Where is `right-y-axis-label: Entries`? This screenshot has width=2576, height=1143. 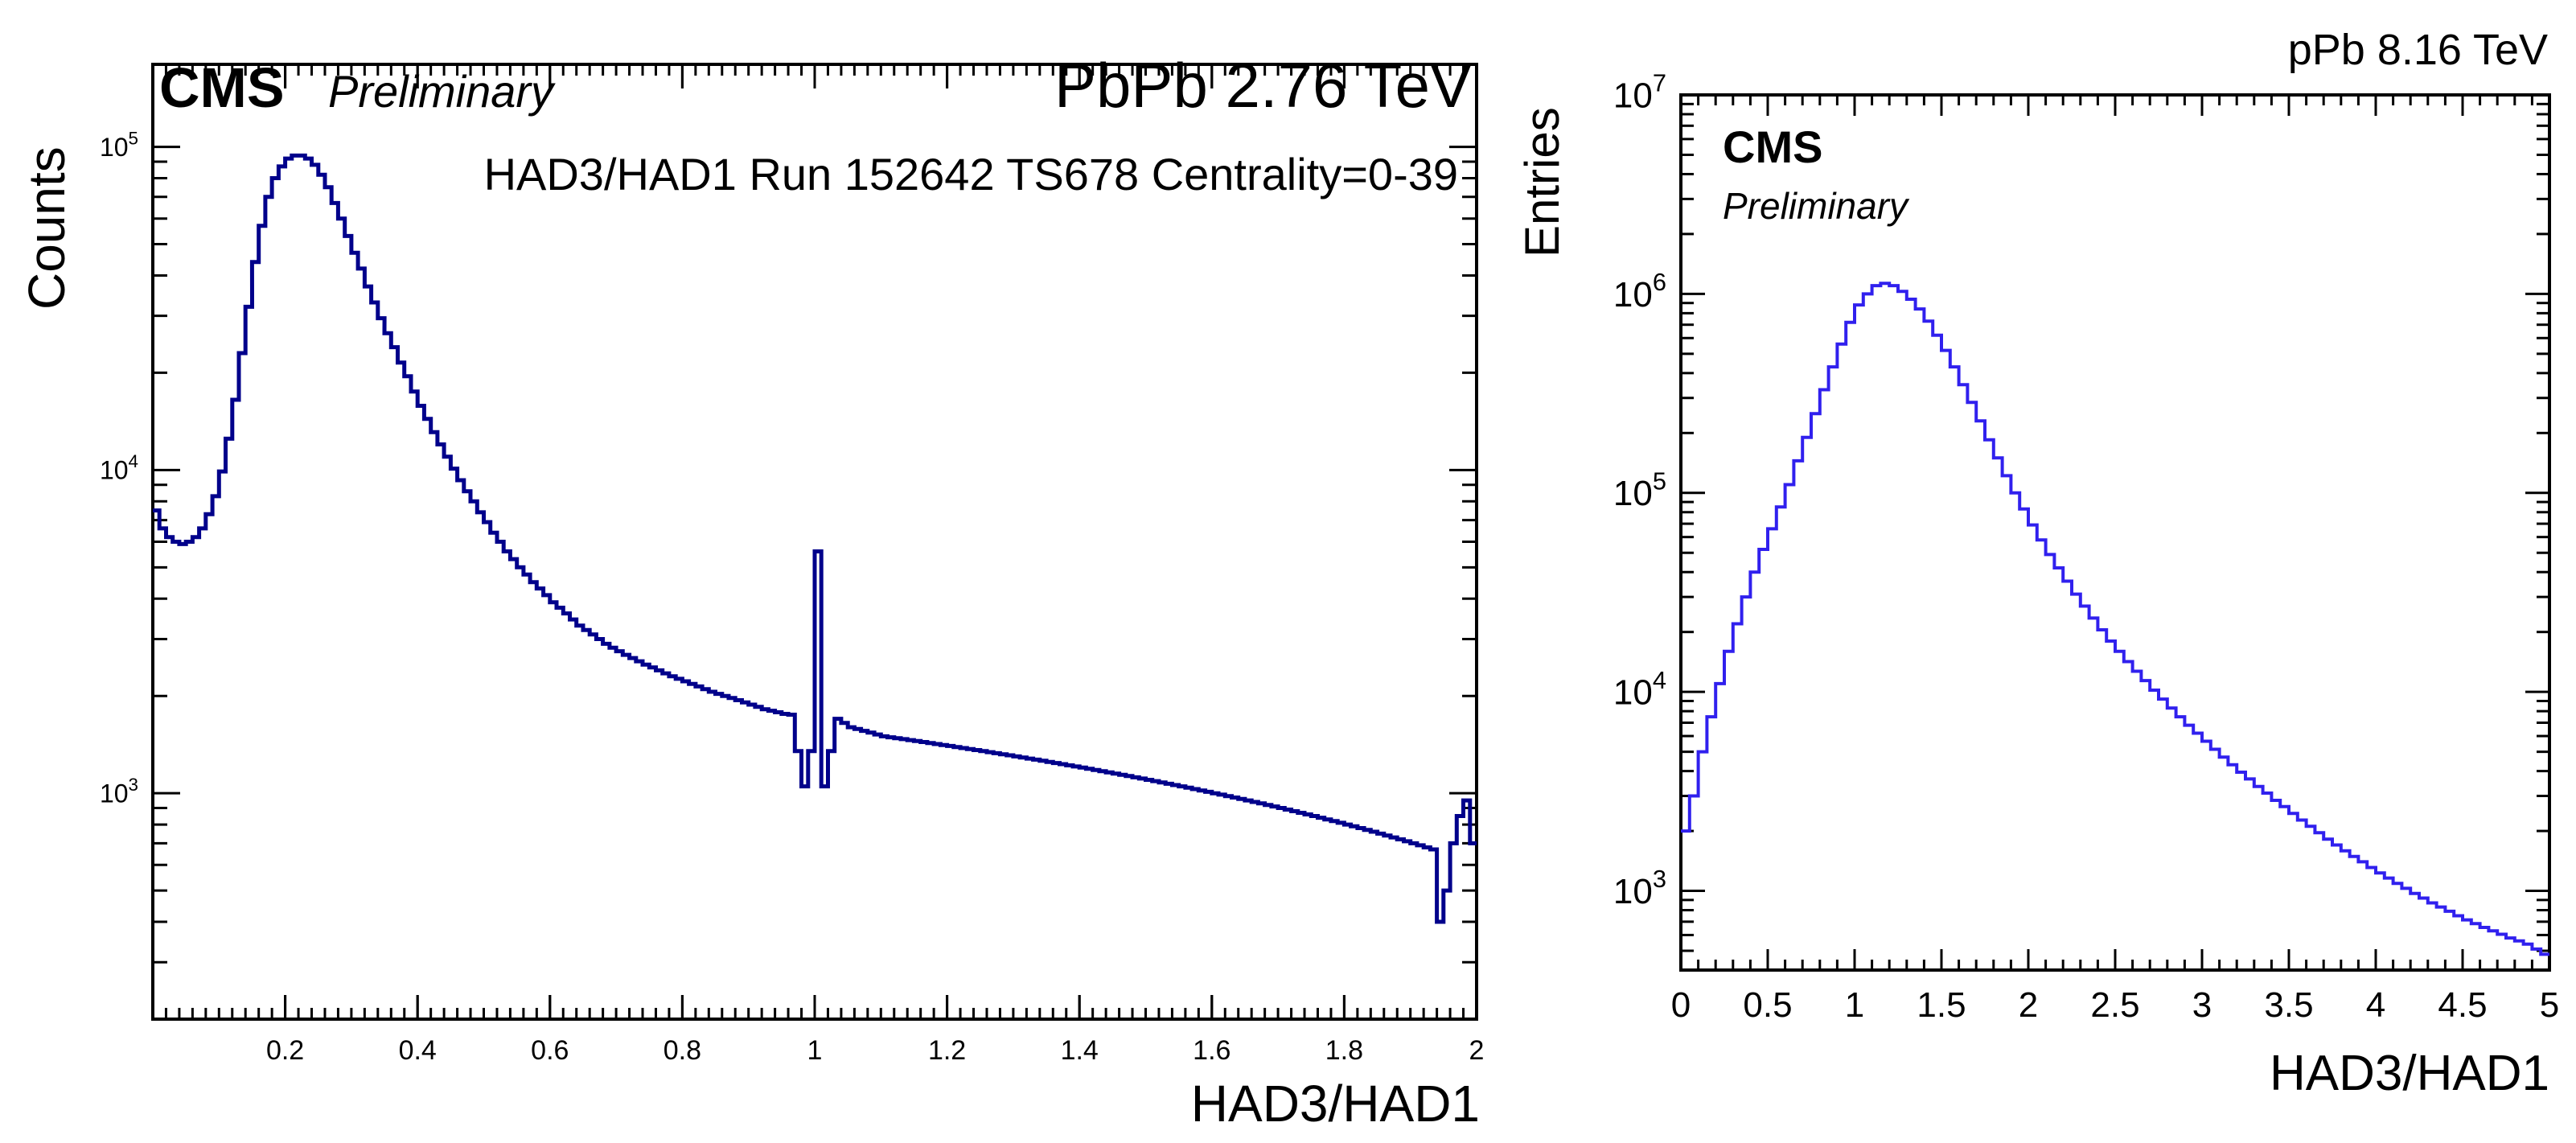
right-y-axis-label: Entries is located at coordinates (1542, 182).